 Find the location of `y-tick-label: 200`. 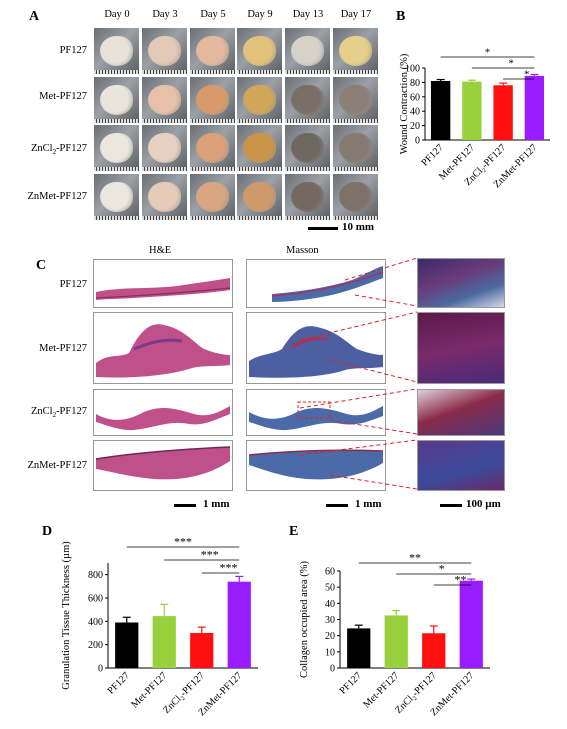

y-tick-label: 200 is located at coordinates (95, 645).